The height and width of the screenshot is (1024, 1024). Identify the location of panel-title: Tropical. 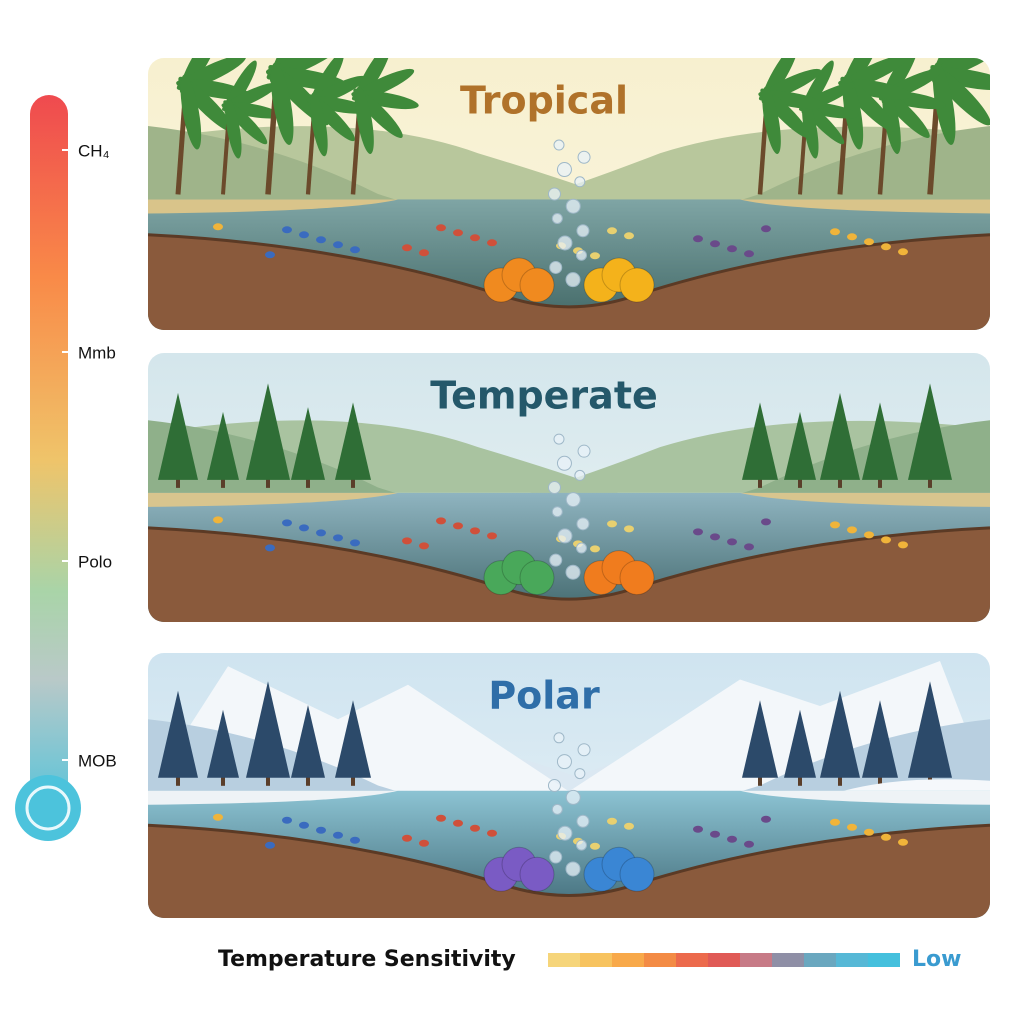
(544, 101).